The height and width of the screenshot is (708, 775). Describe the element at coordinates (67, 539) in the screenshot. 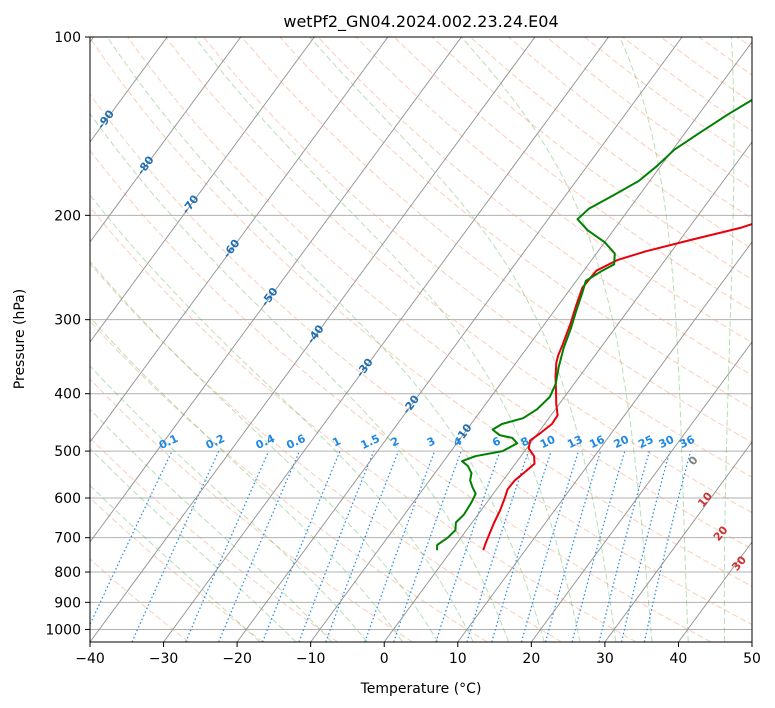

I see `y-tick-label: 700` at that location.